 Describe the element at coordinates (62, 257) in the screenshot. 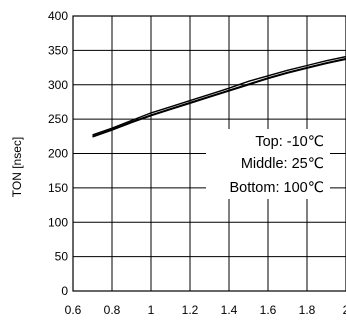

I see `y-tick-label: 50` at that location.